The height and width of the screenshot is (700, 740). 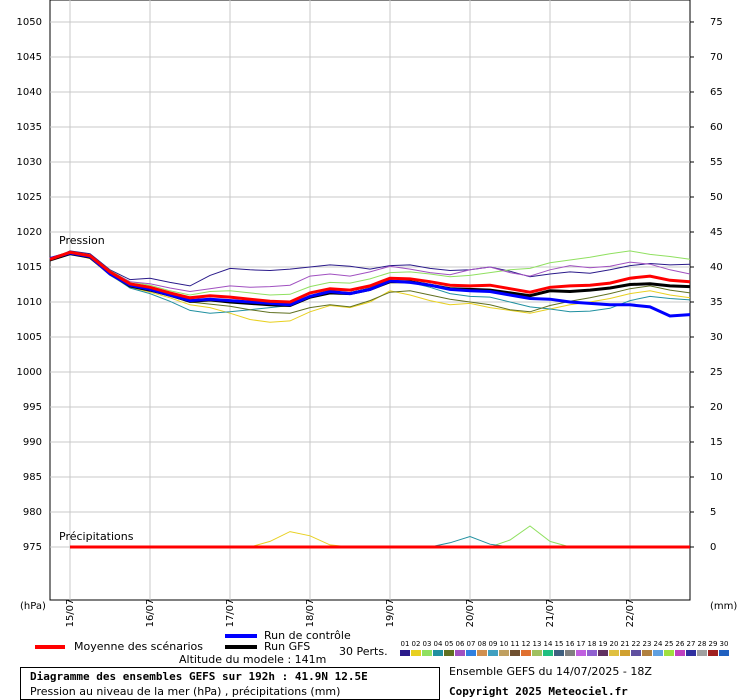 I want to click on pert-legend-label: 22, so click(x=636, y=644).